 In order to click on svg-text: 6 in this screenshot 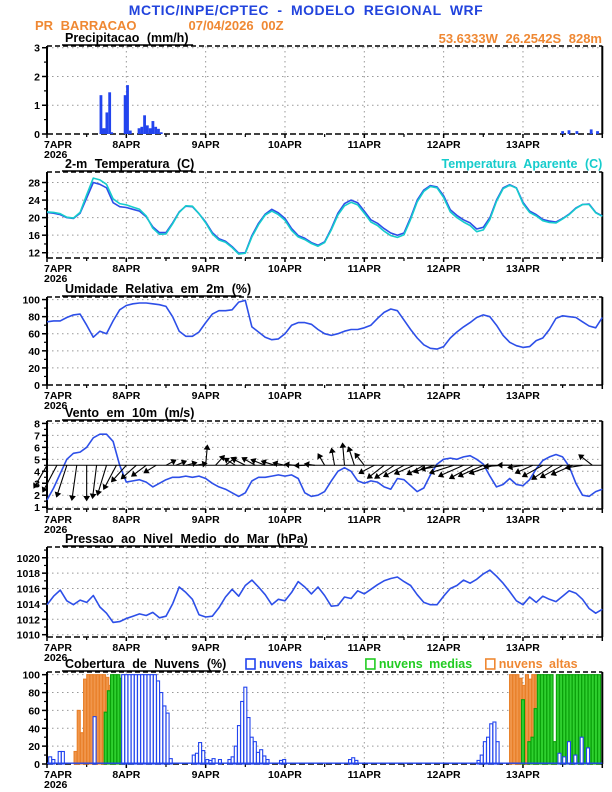, I will do `click(37, 448)`.